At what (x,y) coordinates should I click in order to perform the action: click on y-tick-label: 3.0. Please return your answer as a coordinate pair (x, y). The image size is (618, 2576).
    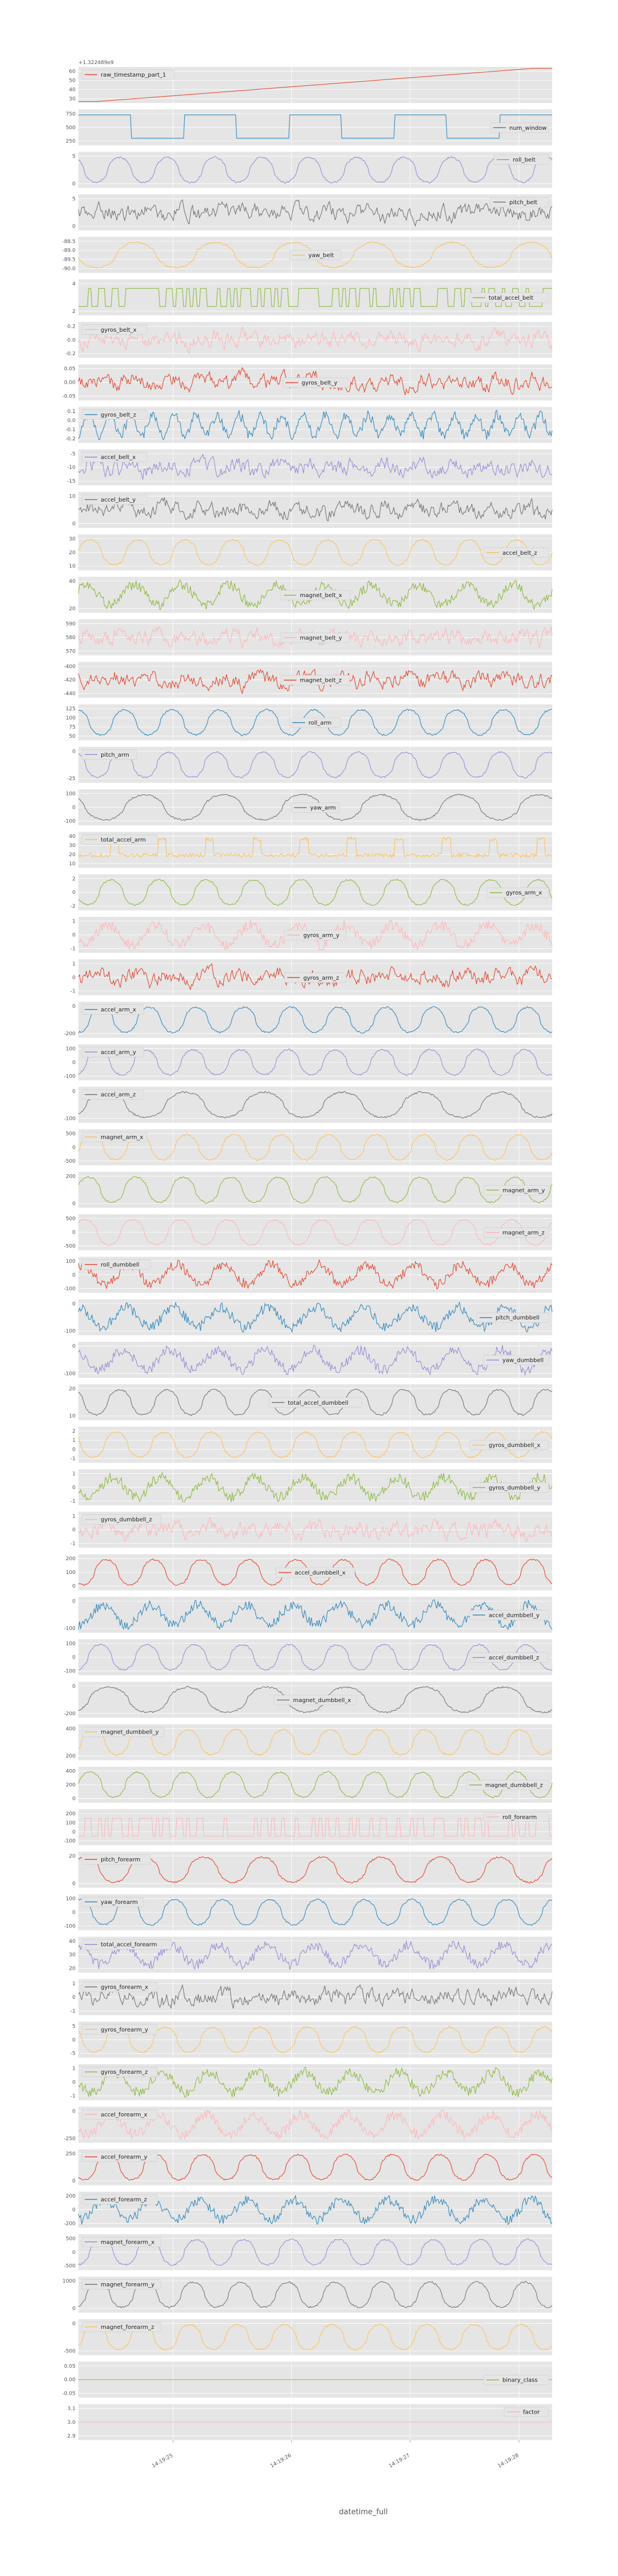
    Looking at the image, I should click on (72, 2423).